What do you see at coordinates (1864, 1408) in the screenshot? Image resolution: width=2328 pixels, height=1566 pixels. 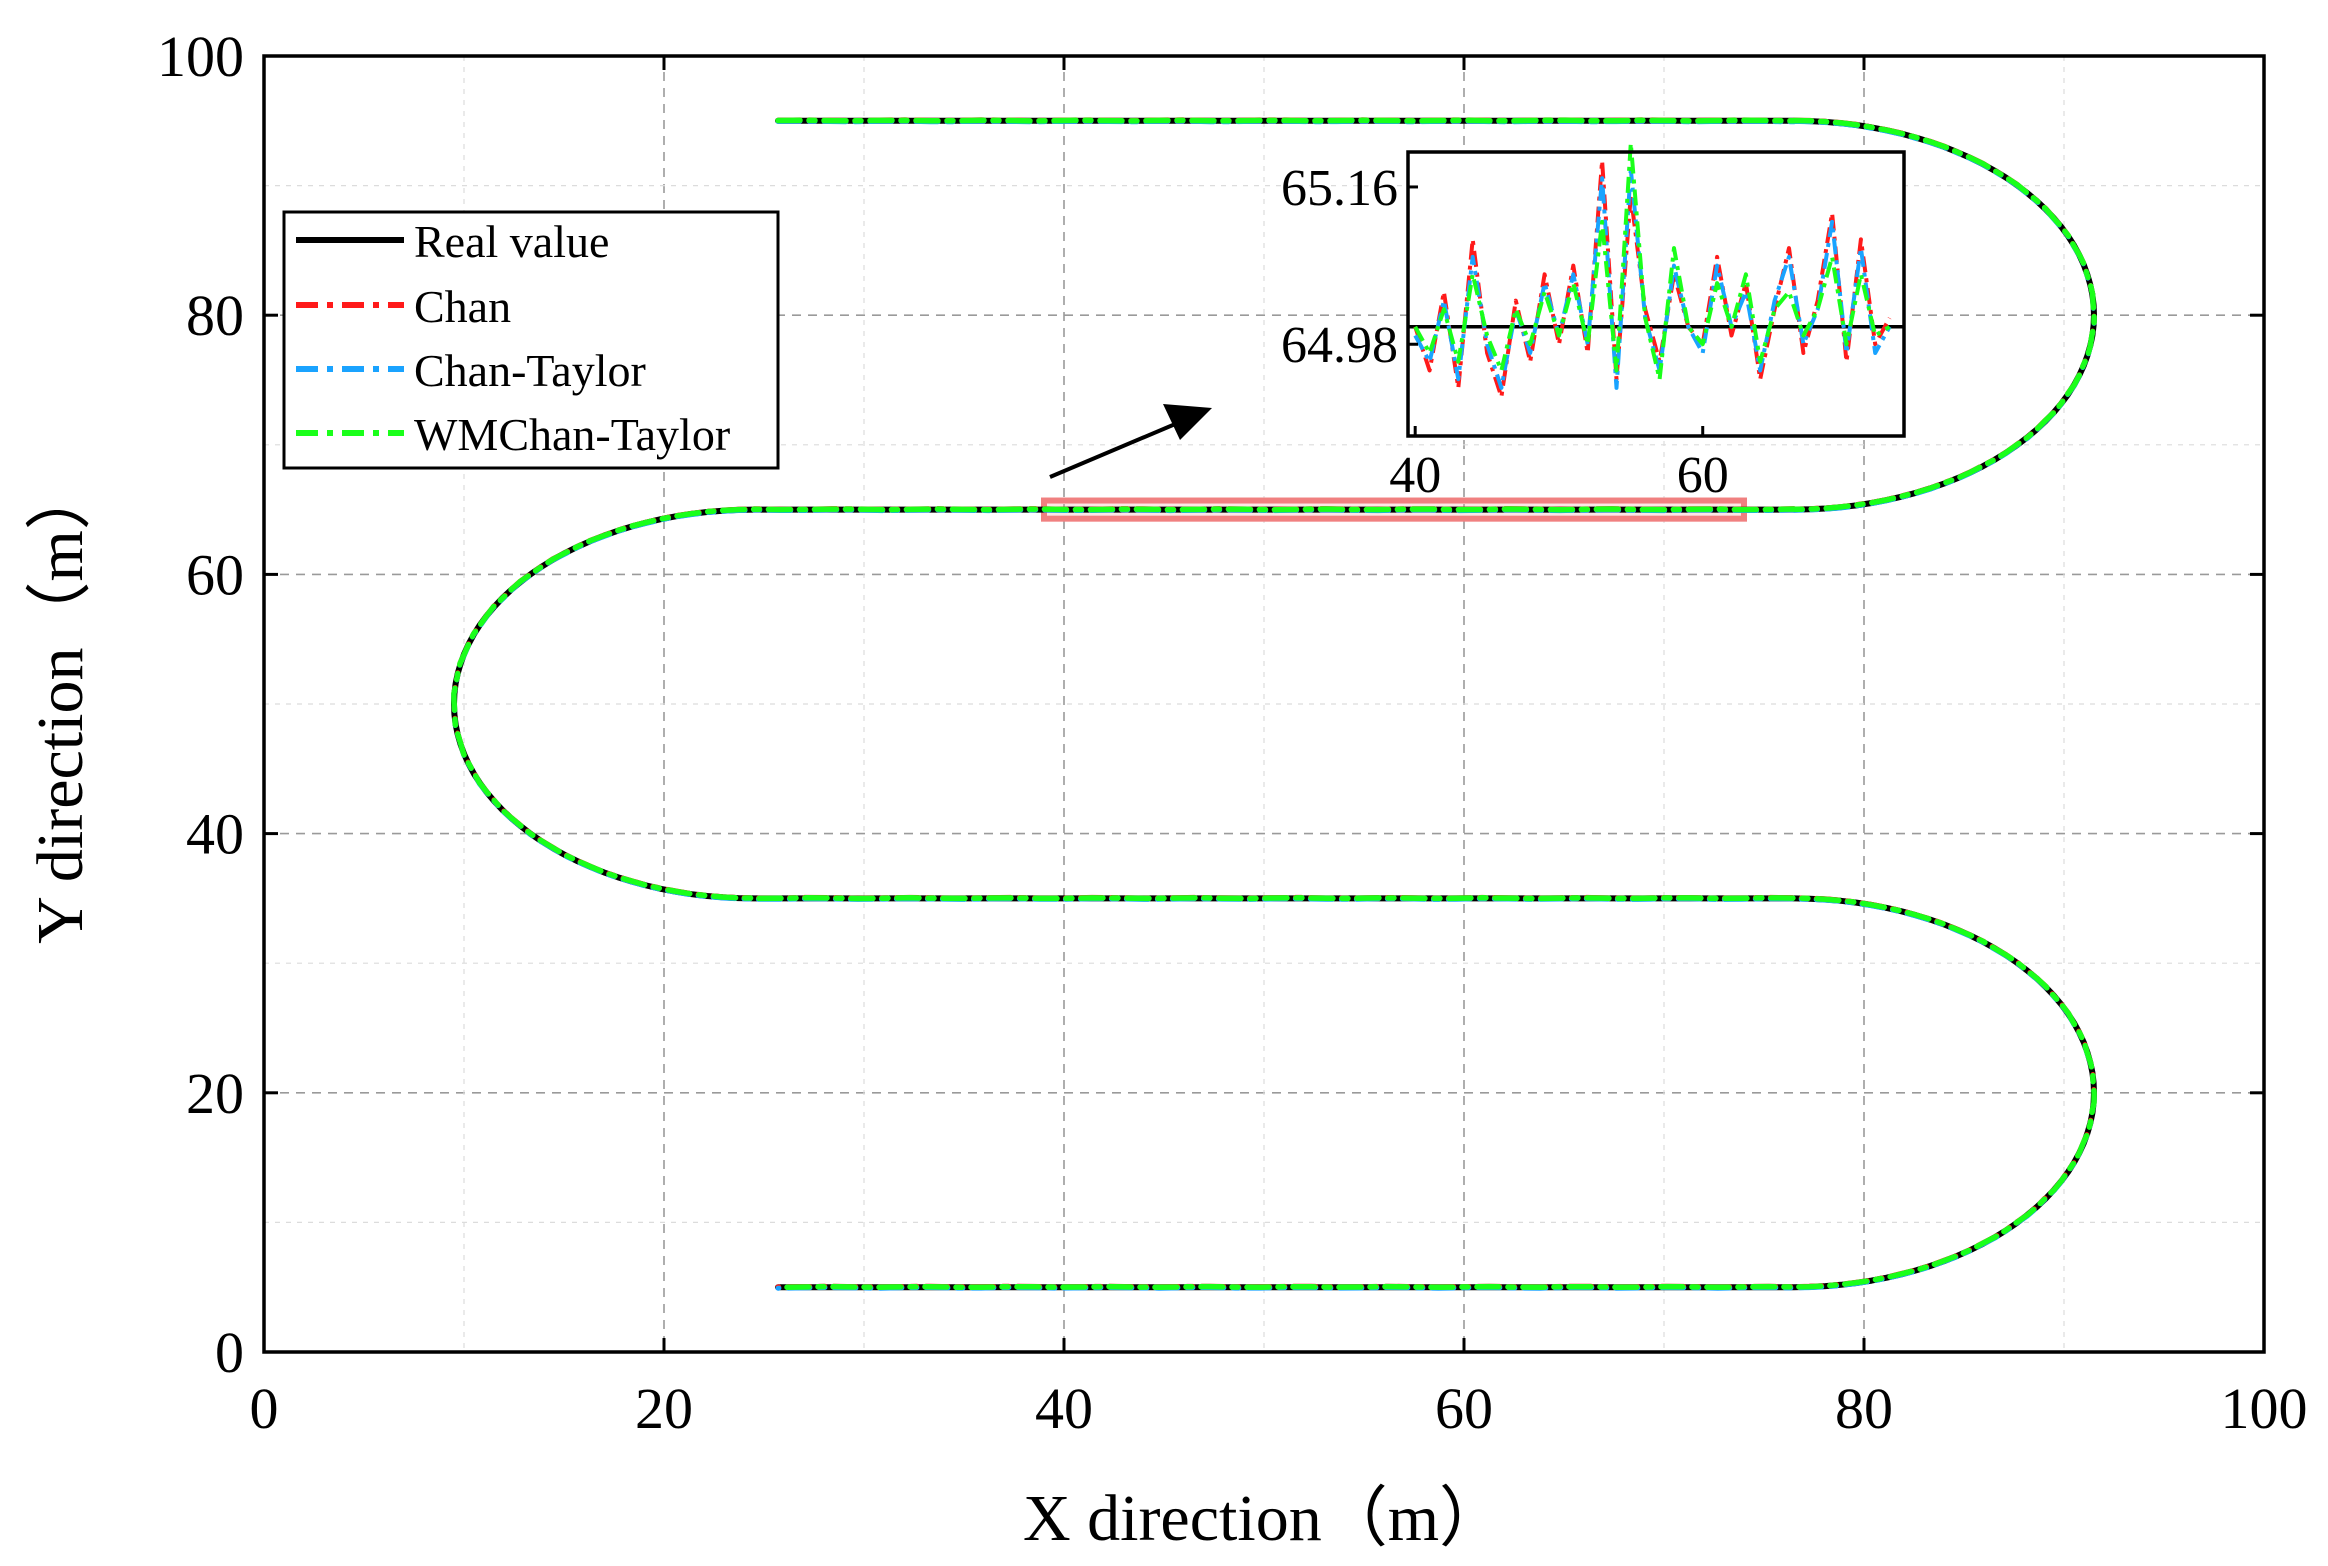 I see `x-tick-label-80: 80` at bounding box center [1864, 1408].